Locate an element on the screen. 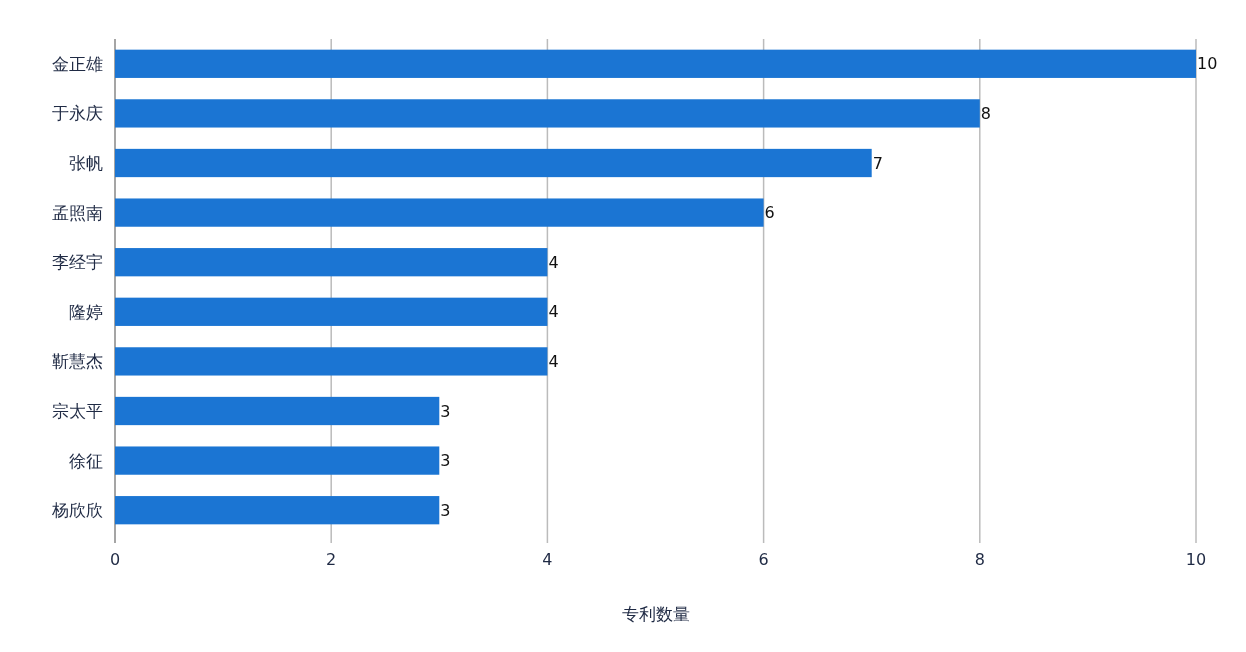  y-tick-label: 李经宇 is located at coordinates (77, 262).